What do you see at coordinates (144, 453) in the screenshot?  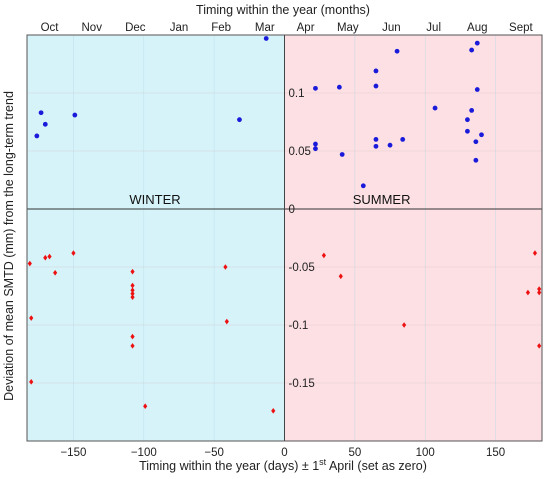 I see `x-tick-label: −100` at bounding box center [144, 453].